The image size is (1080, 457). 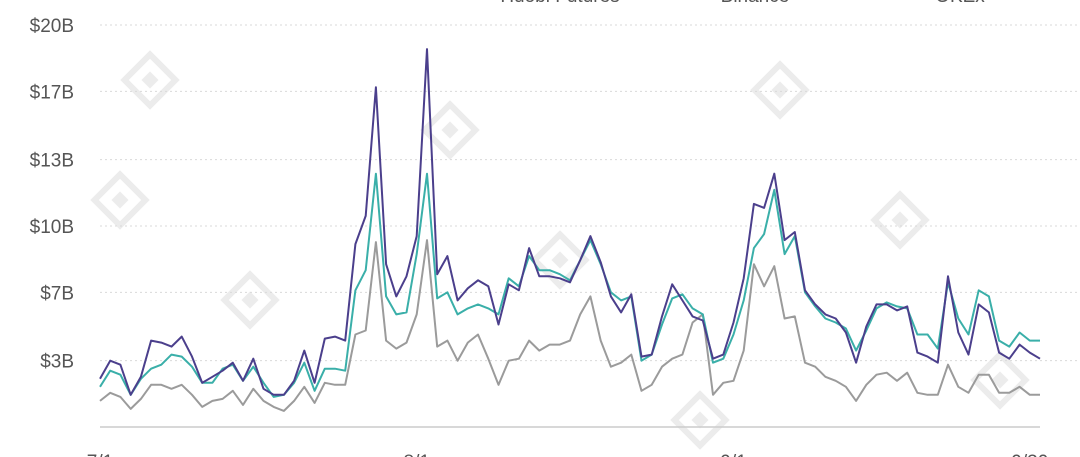 I want to click on legend-label: Binance, so click(x=755, y=3).